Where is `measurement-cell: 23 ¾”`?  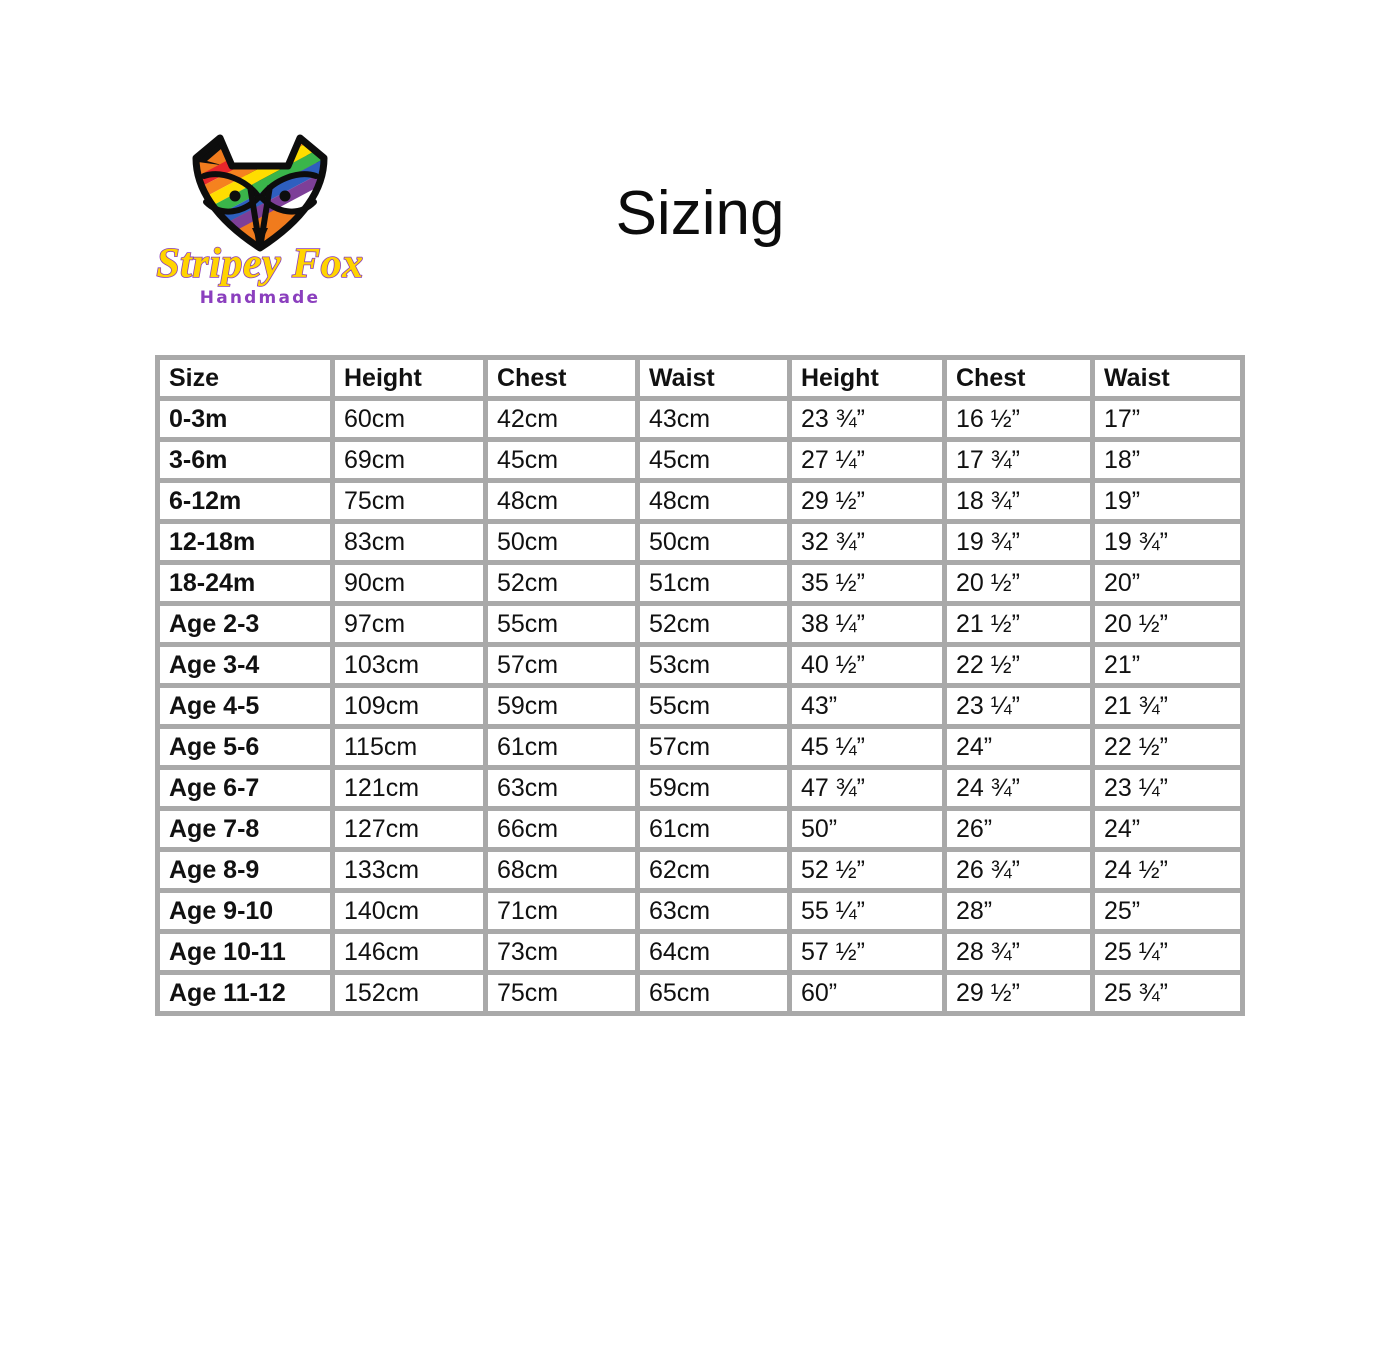
measurement-cell: 23 ¾” is located at coordinates (869, 421).